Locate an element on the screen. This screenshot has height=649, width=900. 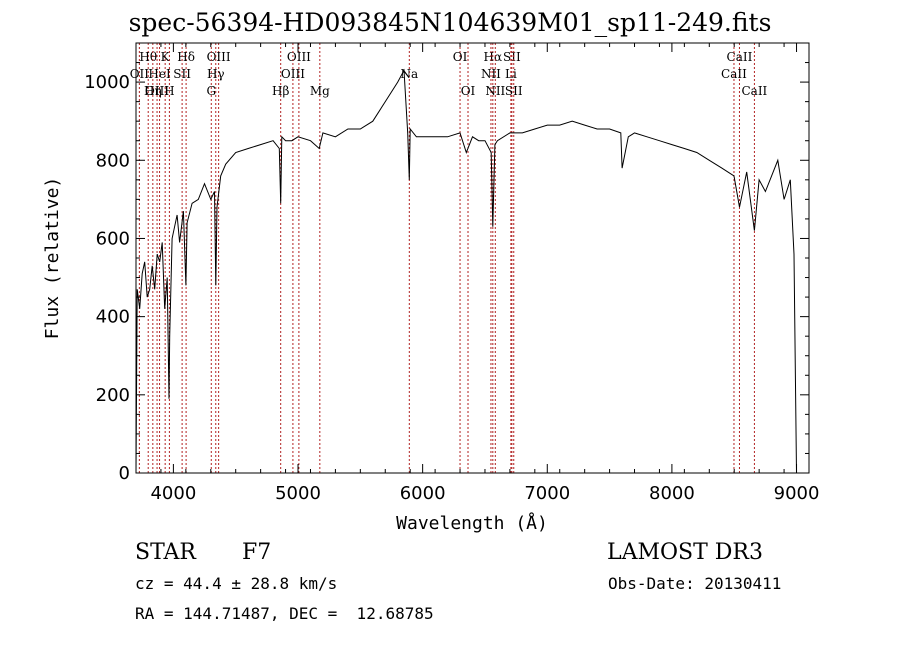
spectral-line-label: Hη is located at coordinates (153, 91).